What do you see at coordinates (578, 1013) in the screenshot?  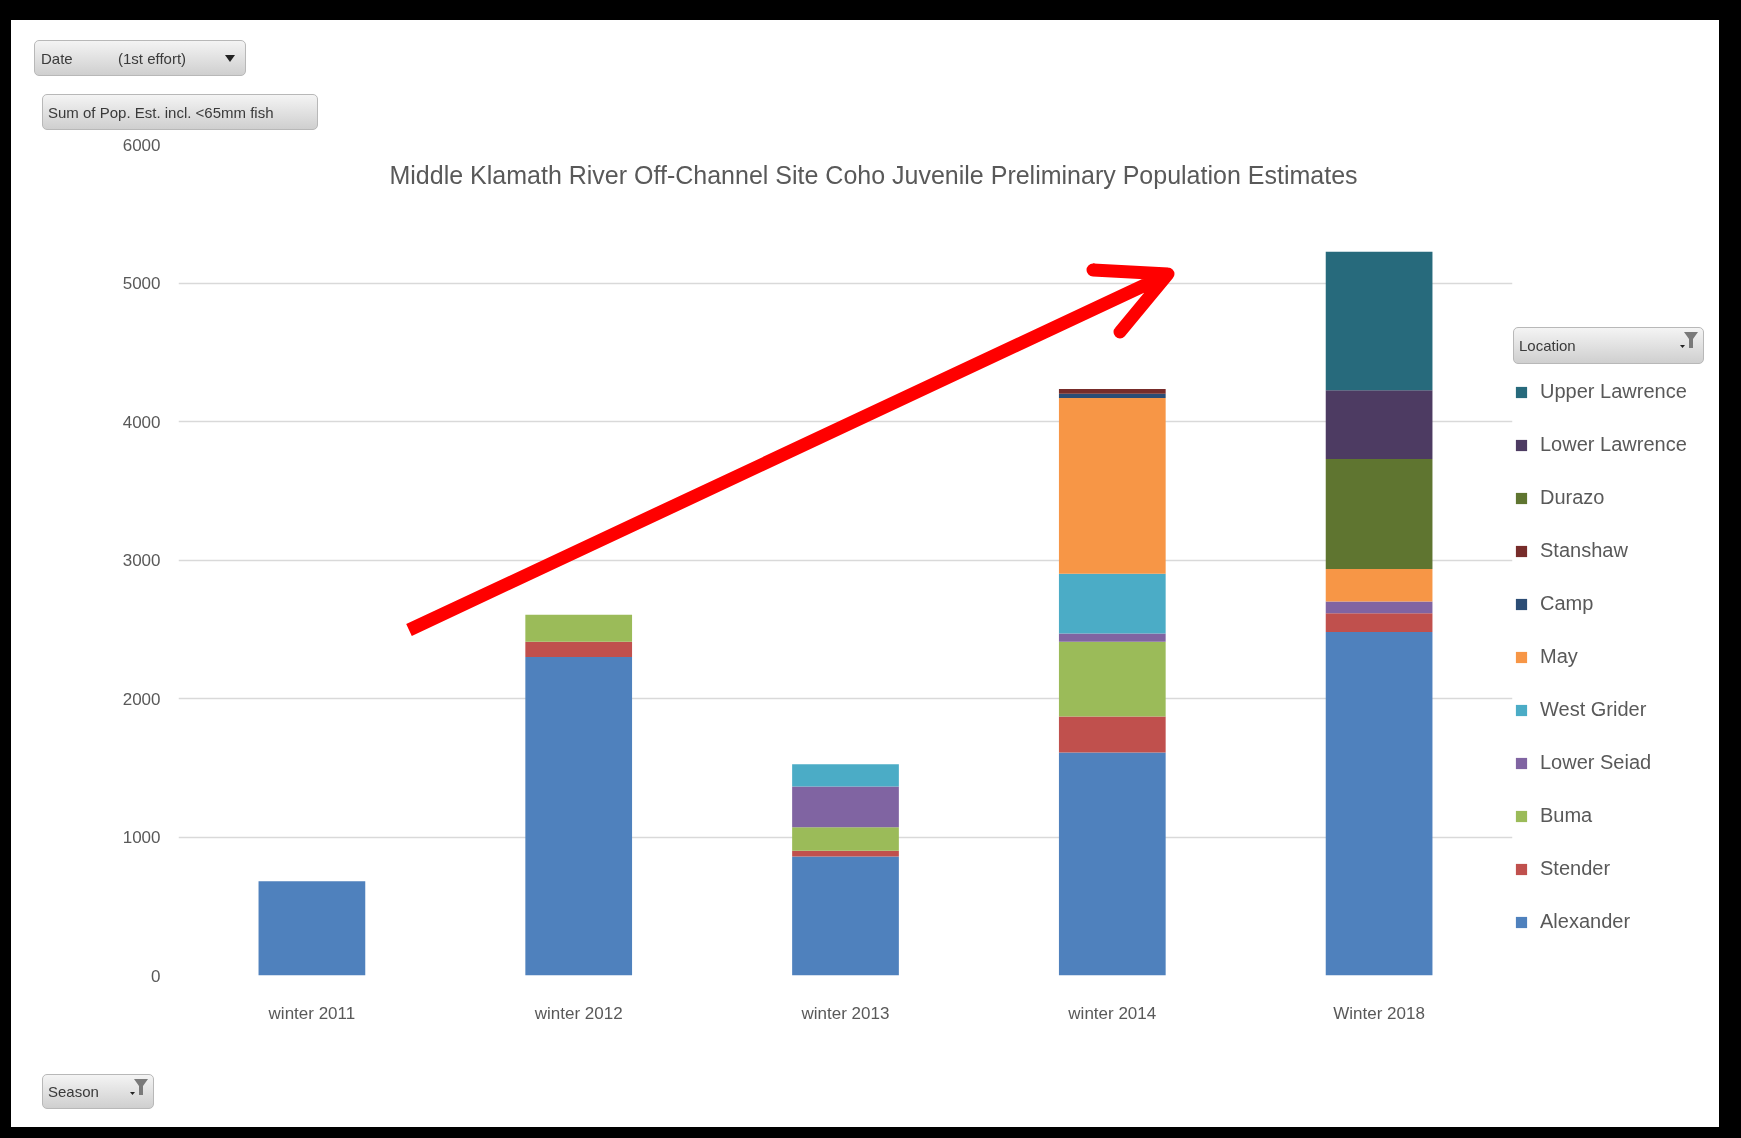 I see `x-tick-label: winter 2012` at bounding box center [578, 1013].